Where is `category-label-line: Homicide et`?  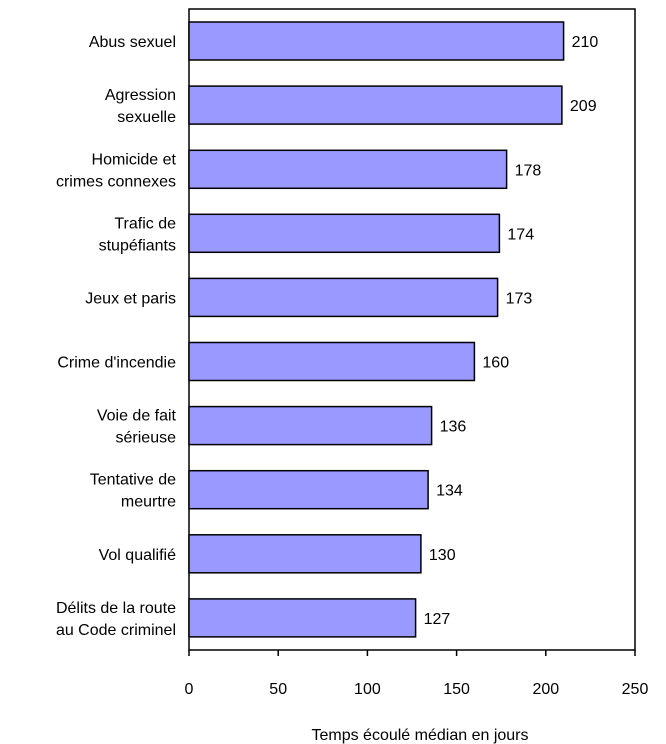
category-label-line: Homicide et is located at coordinates (134, 159).